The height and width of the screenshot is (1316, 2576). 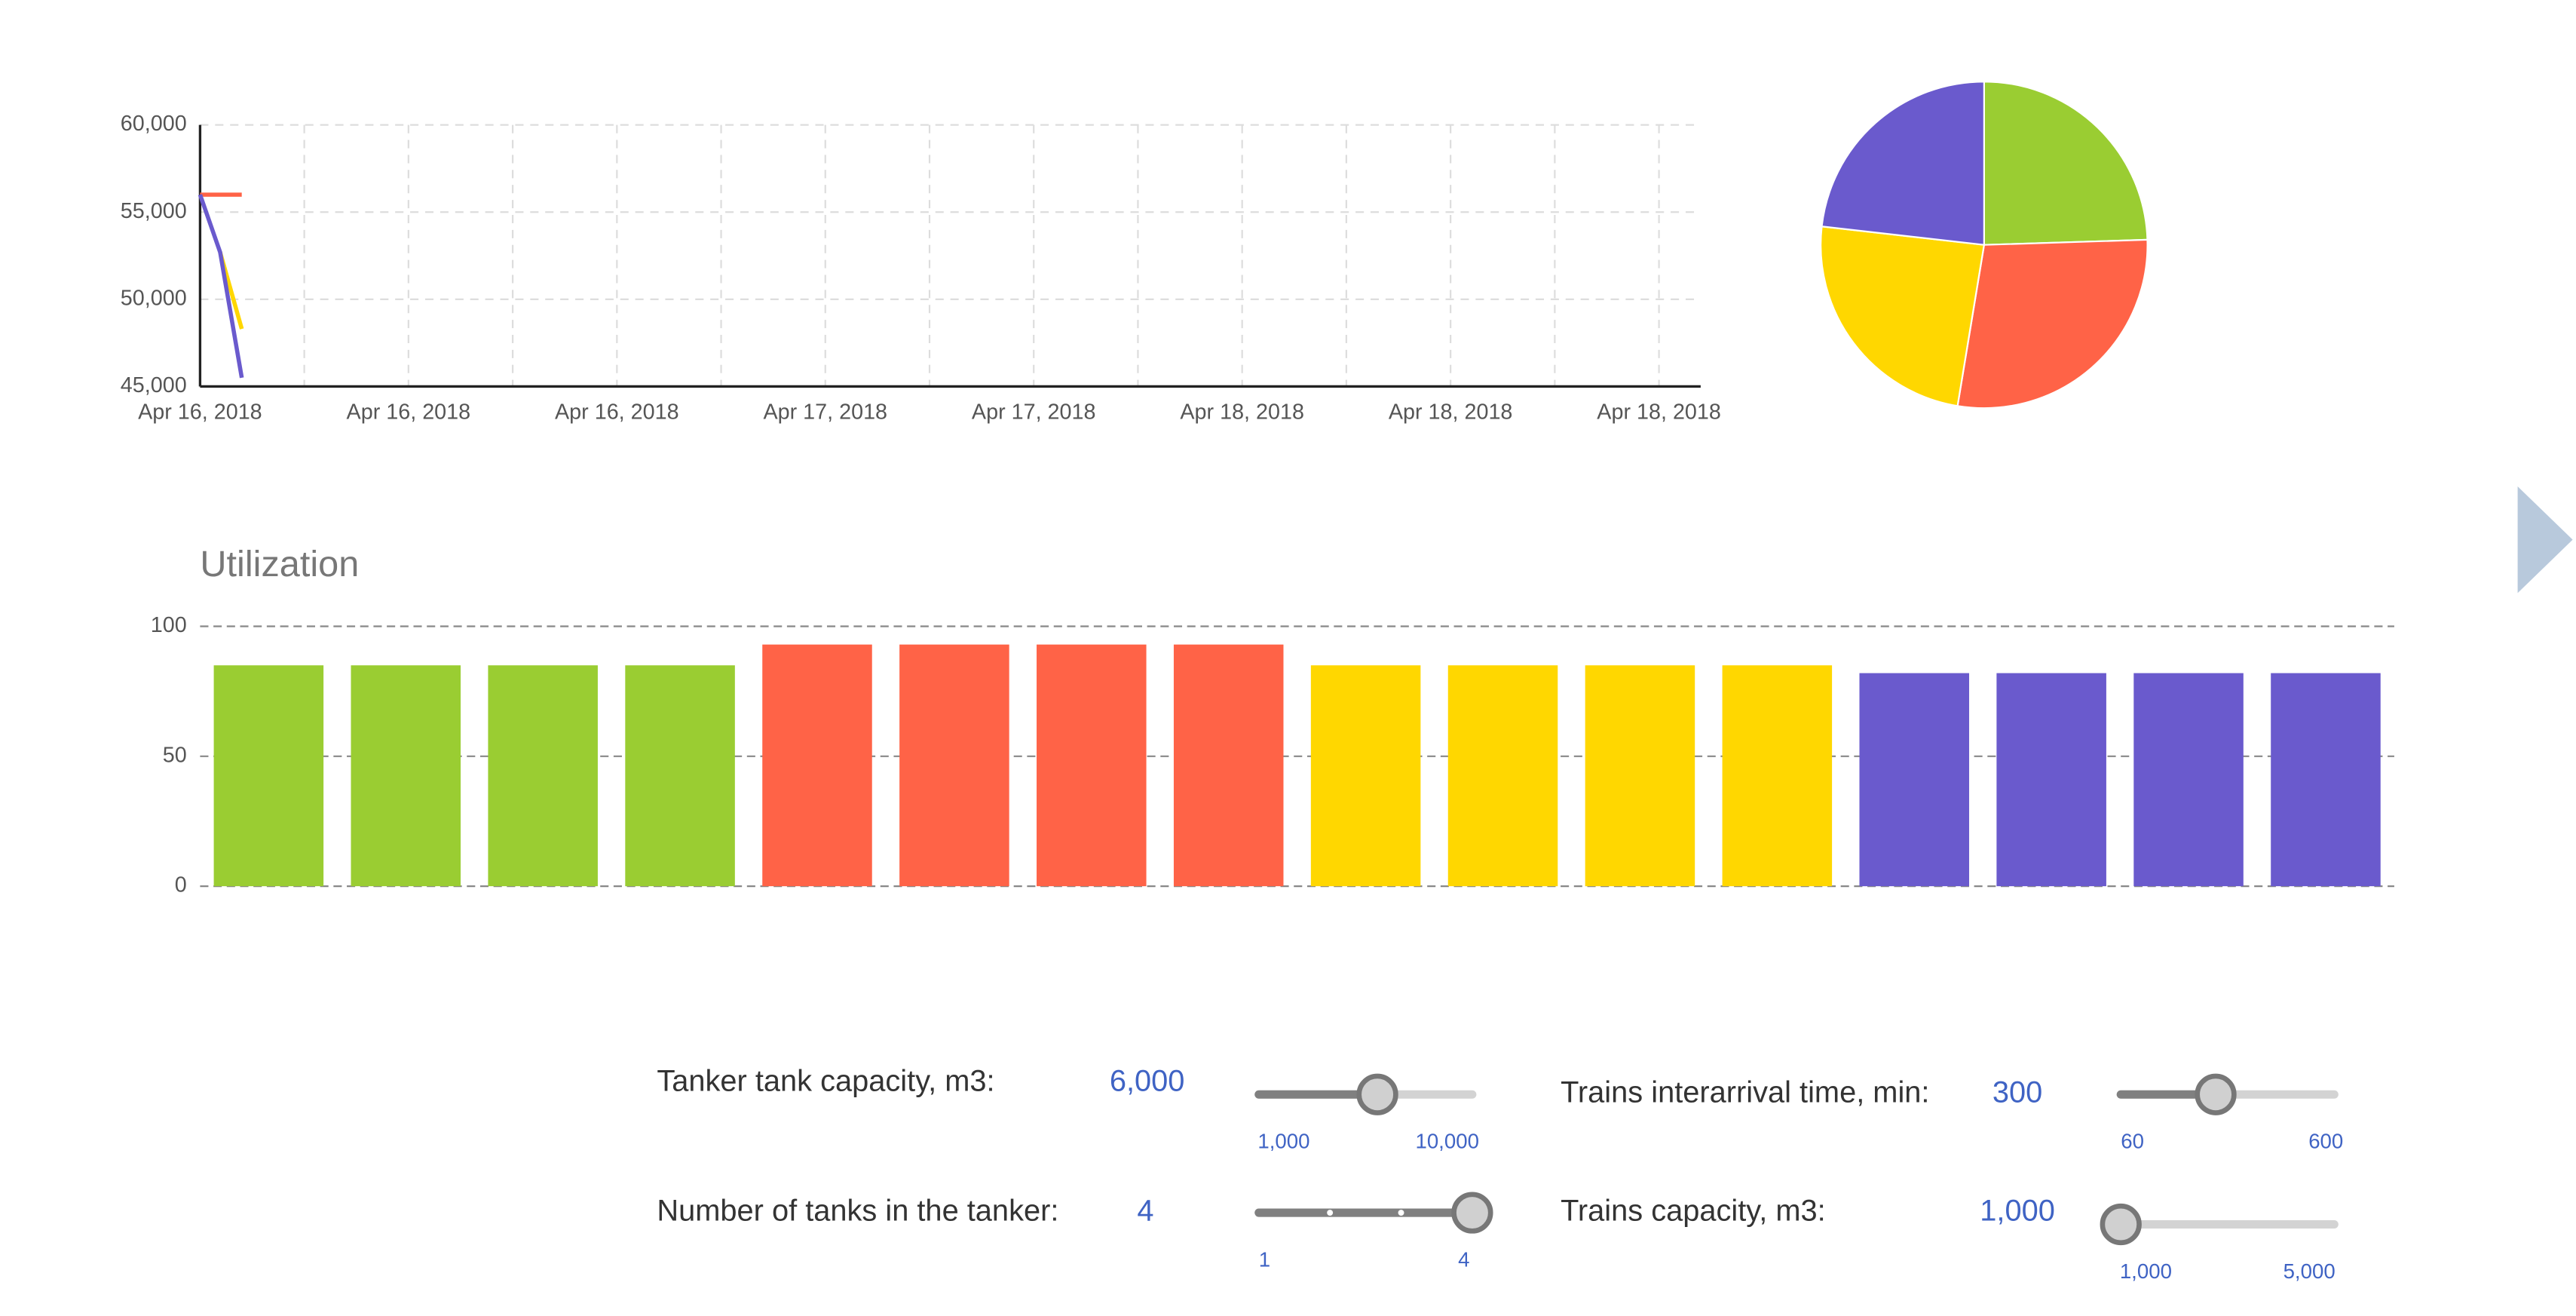 What do you see at coordinates (1693, 1211) in the screenshot?
I see `control-label: Trains capacity, m3:` at bounding box center [1693, 1211].